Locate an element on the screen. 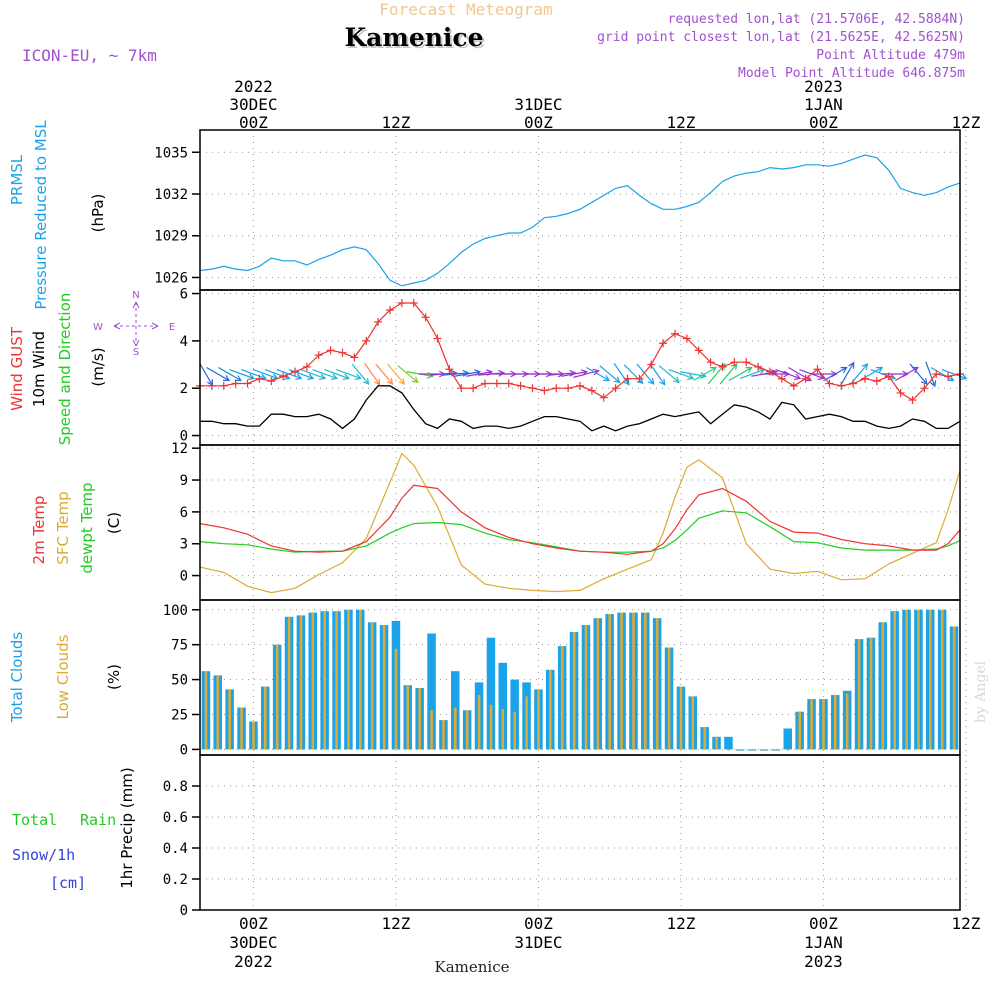 This screenshot has width=1000, height=1000. temperature-ytick-label: 6 is located at coordinates (184, 513).